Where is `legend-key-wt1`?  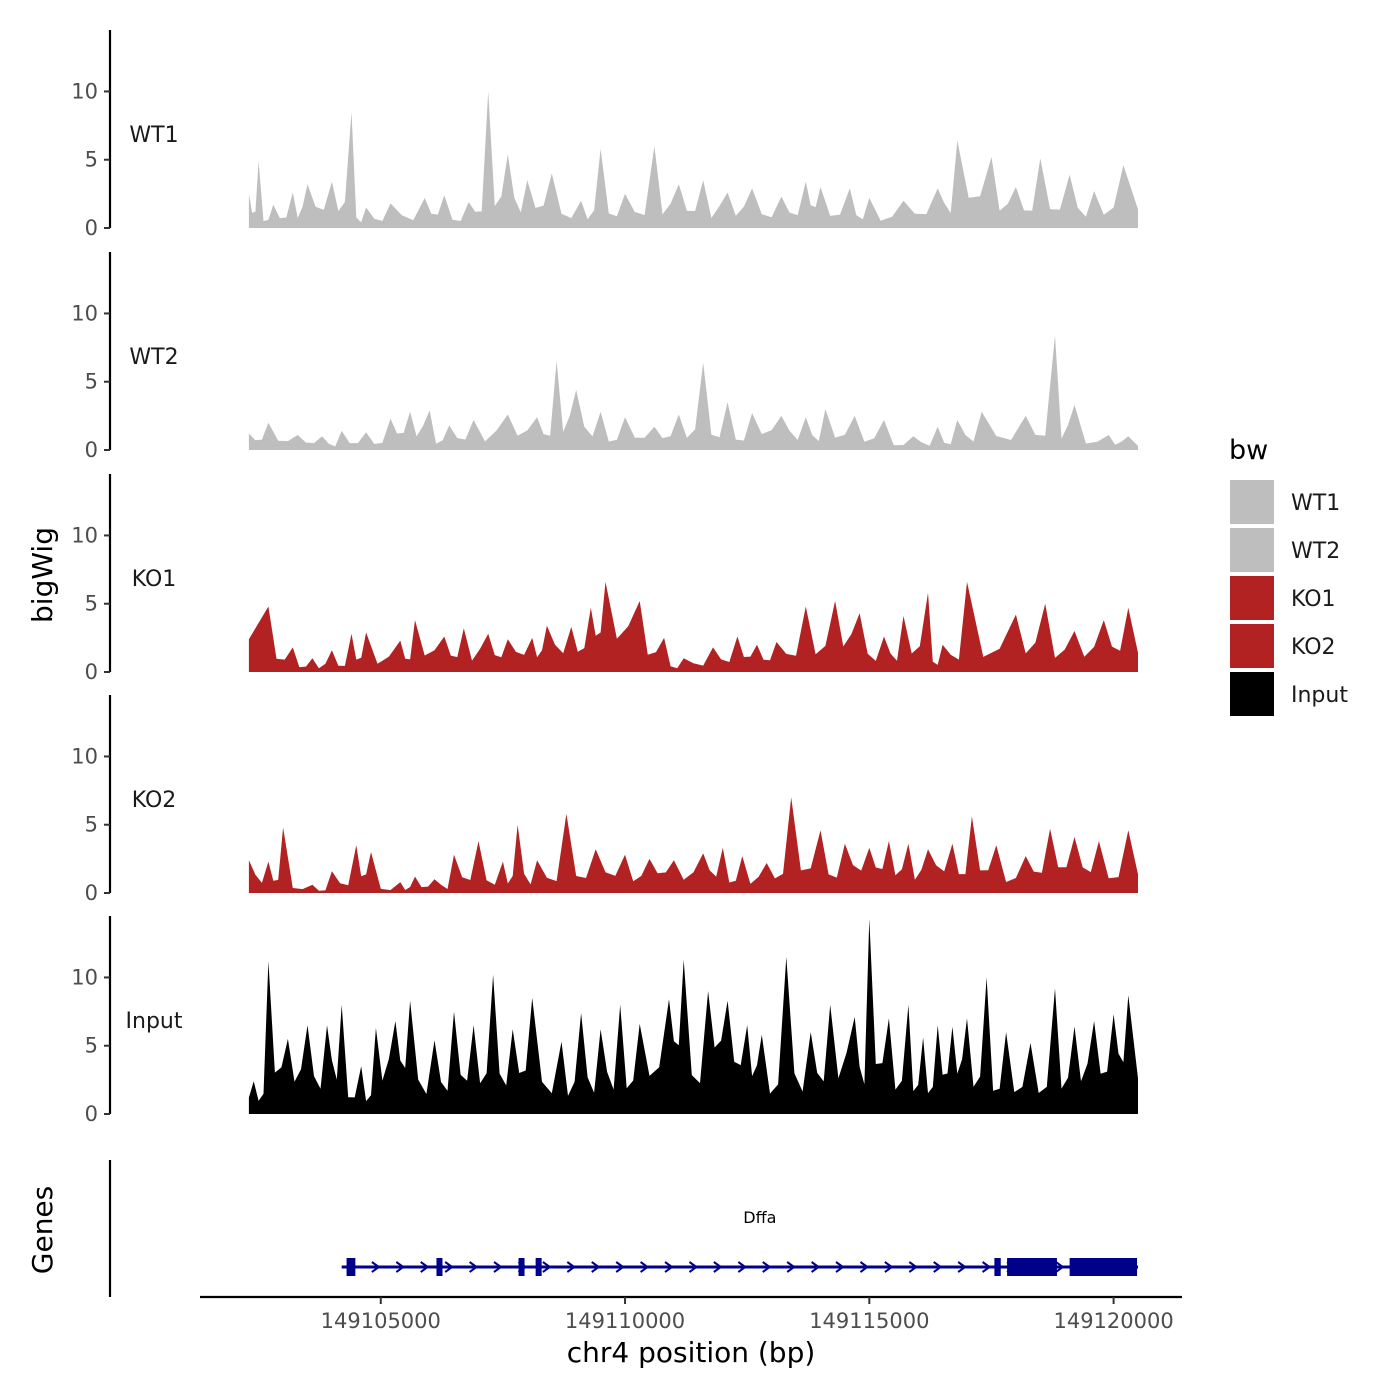 legend-key-wt1 is located at coordinates (1252, 502).